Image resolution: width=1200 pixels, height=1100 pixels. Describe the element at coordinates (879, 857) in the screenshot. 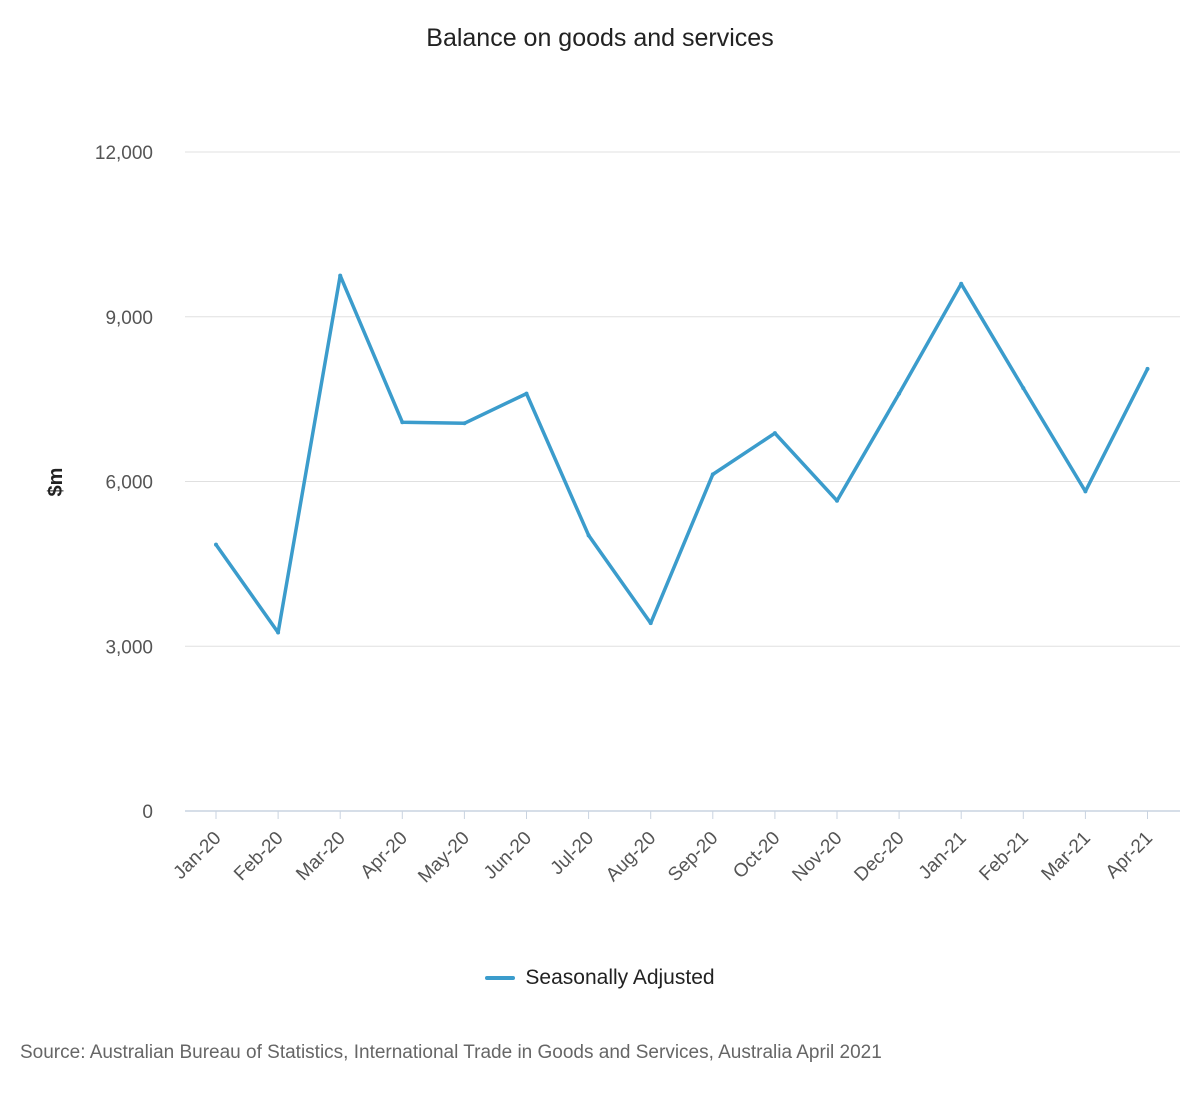

I see `x-tick-label: Dec-20` at that location.